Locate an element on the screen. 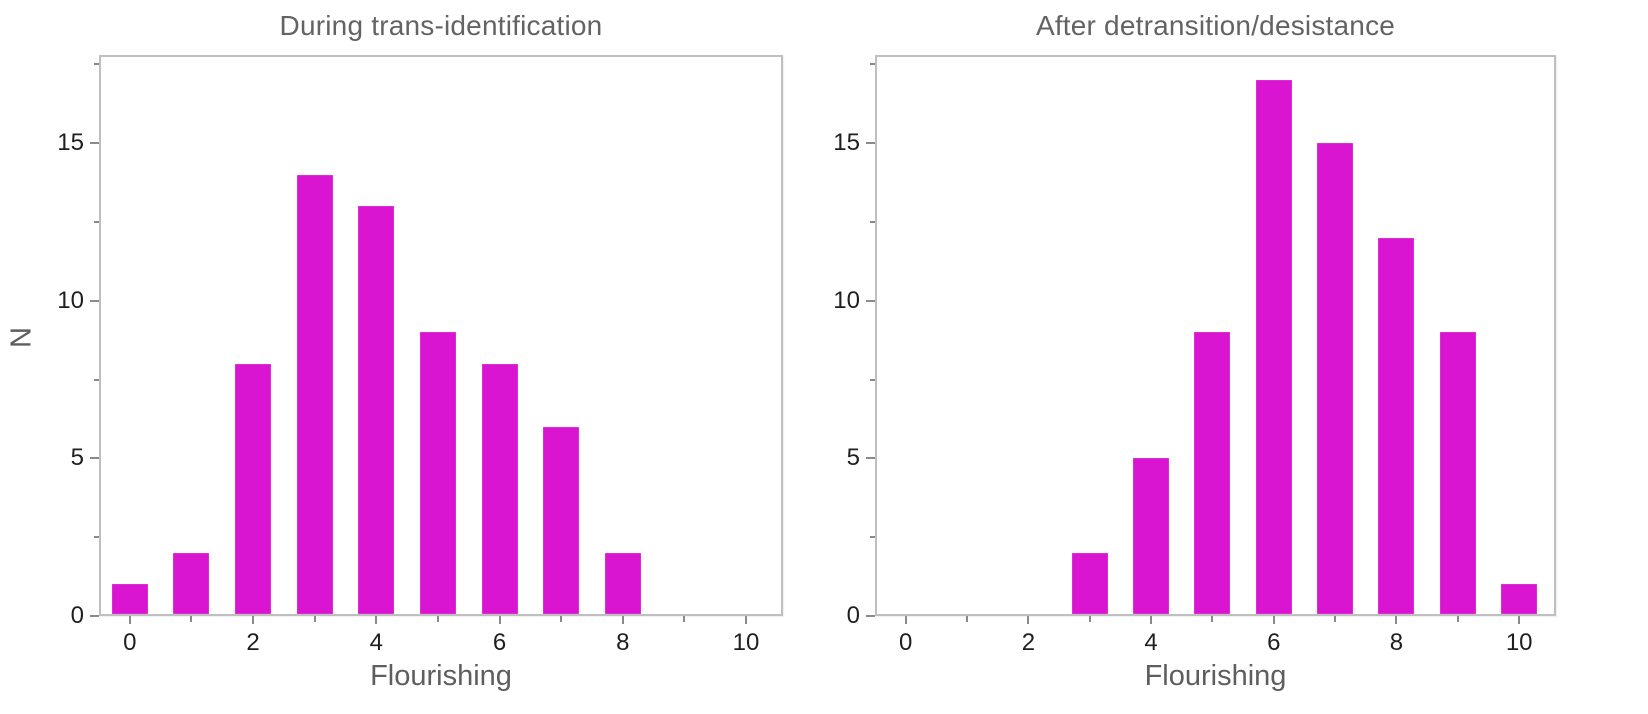  chart-title: After detransition/desistance is located at coordinates (1215, 25).